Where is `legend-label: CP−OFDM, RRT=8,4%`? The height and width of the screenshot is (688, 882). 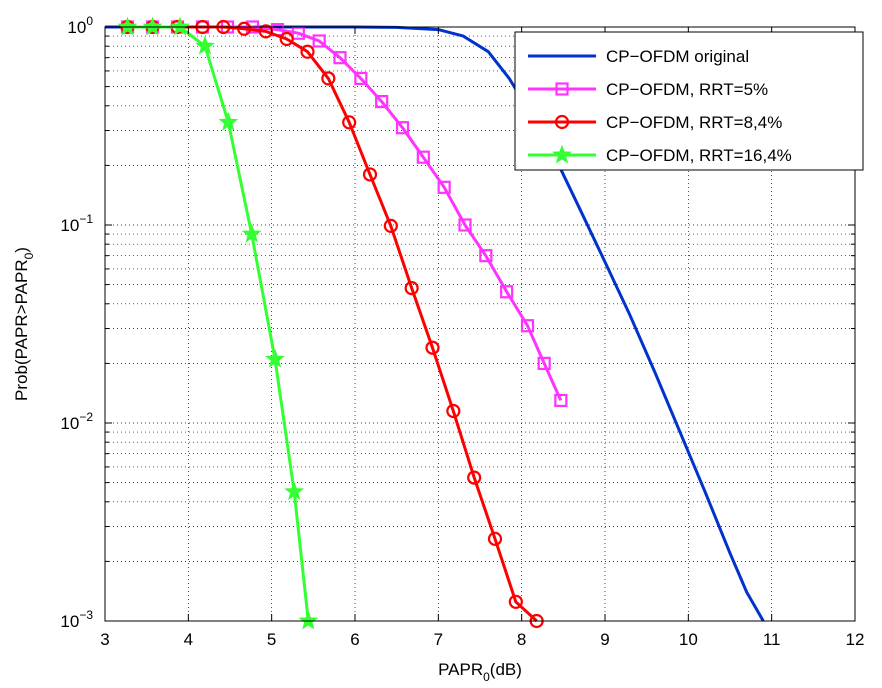 legend-label: CP−OFDM, RRT=8,4% is located at coordinates (694, 122).